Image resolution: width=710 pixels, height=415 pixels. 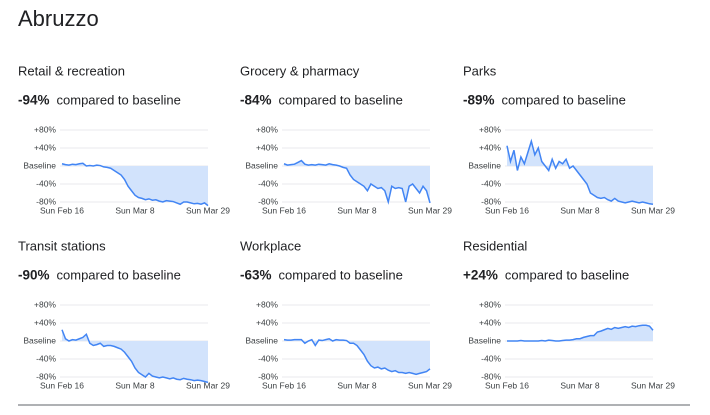 What do you see at coordinates (270, 245) in the screenshot?
I see `chart-title: Workplace` at bounding box center [270, 245].